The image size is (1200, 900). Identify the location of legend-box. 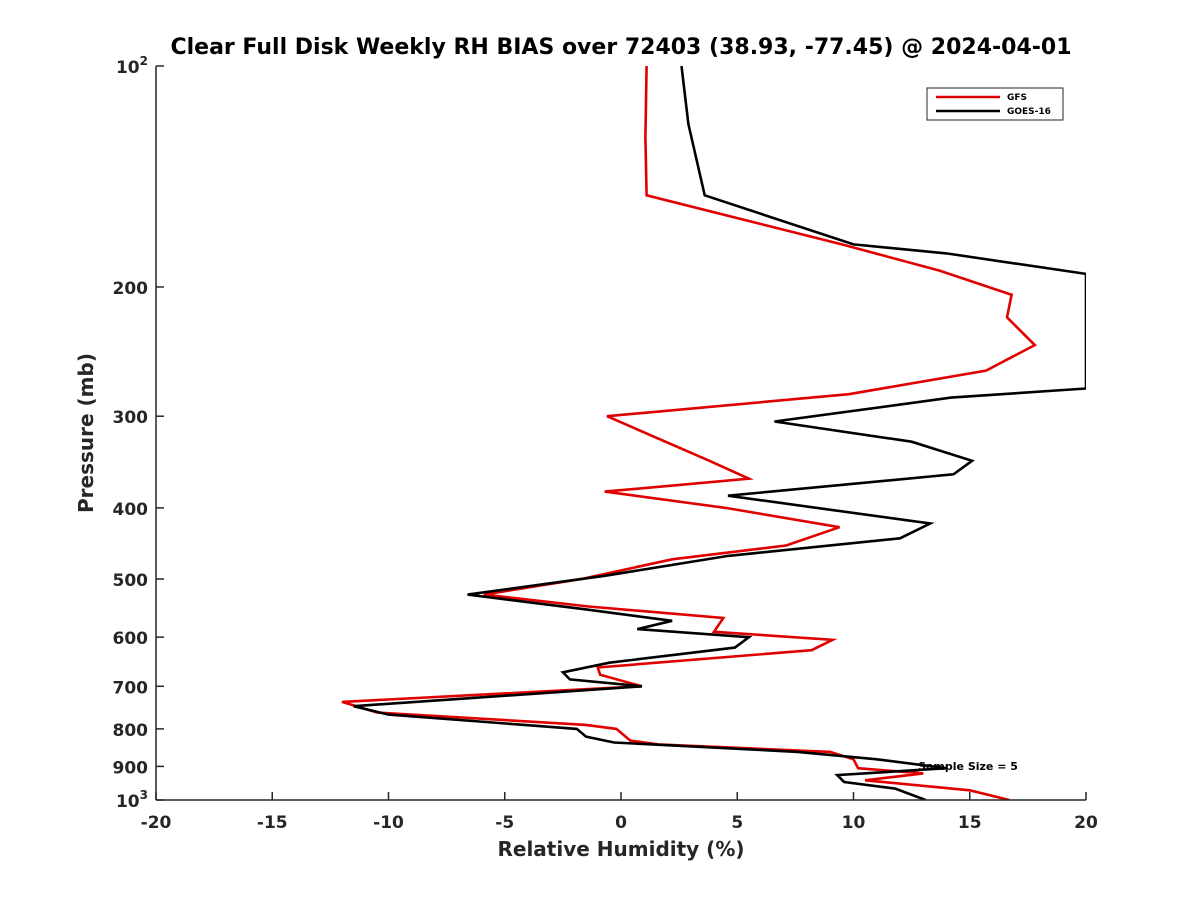
(995, 104).